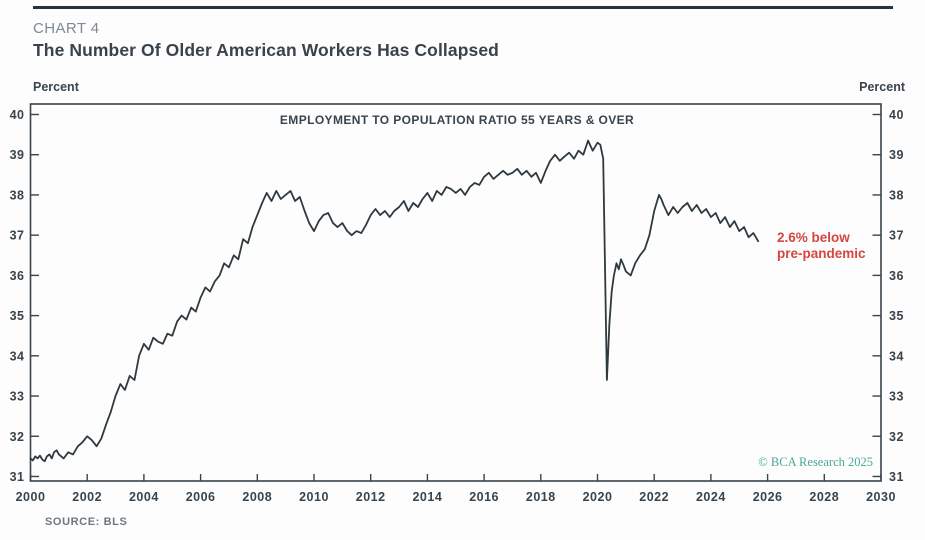  Describe the element at coordinates (541, 497) in the screenshot. I see `x-tick-label: 2018` at that location.